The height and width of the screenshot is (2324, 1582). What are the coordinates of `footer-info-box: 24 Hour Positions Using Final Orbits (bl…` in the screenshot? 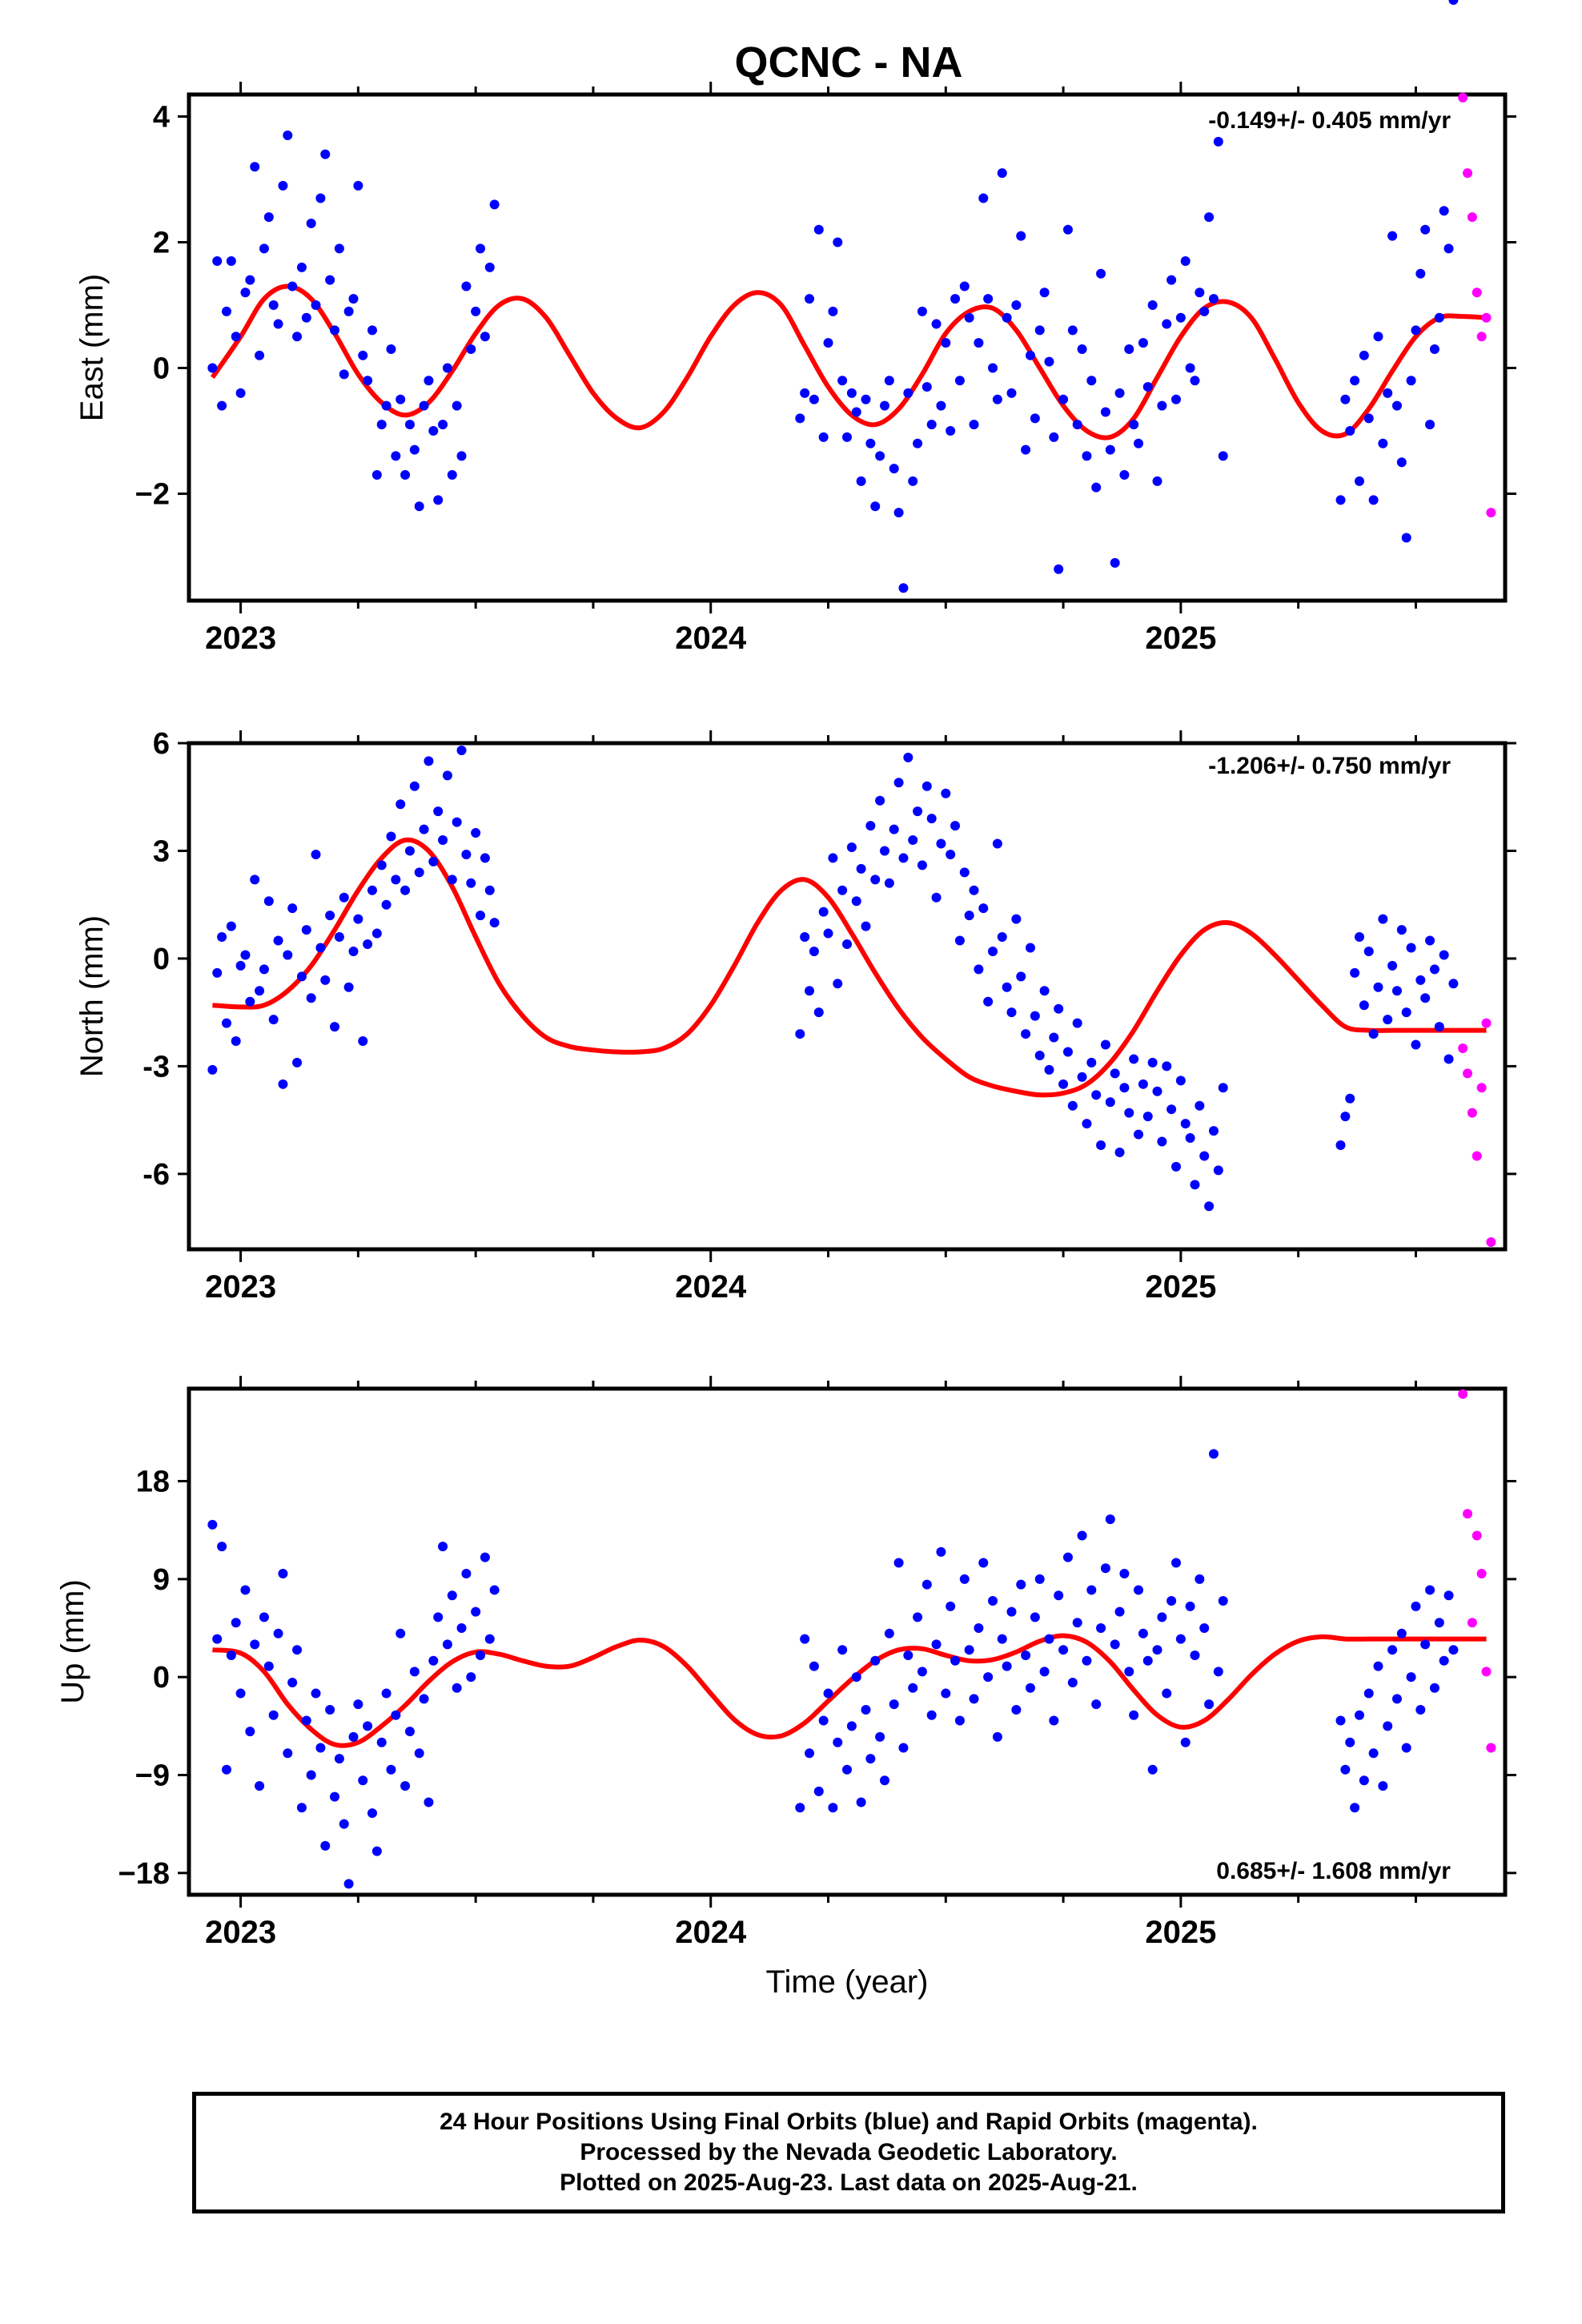 It's located at (848, 2152).